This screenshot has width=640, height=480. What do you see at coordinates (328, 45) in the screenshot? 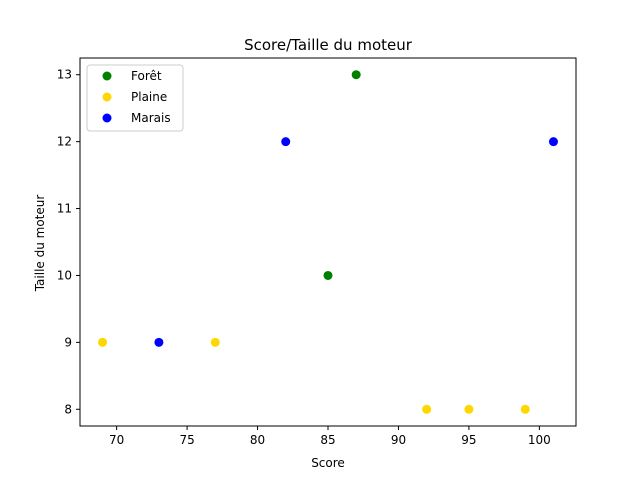
I see `chart-title: Score/Taille du moteur` at bounding box center [328, 45].